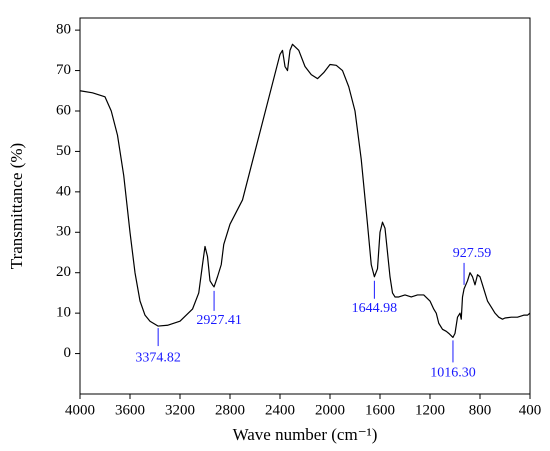  I want to click on y-tick-label: 0, so click(68, 353).